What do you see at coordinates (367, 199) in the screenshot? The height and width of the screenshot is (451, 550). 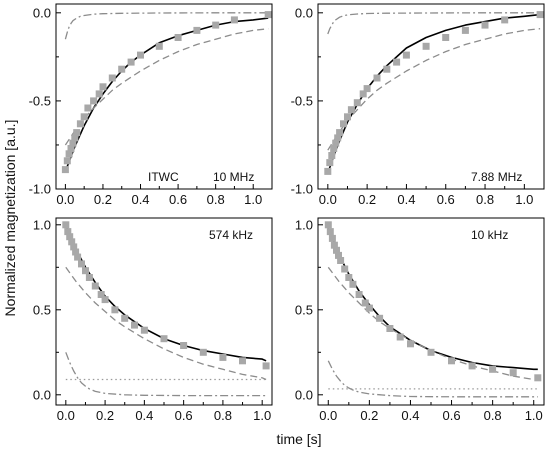 I see `x-tick-label: 0.2` at bounding box center [367, 199].